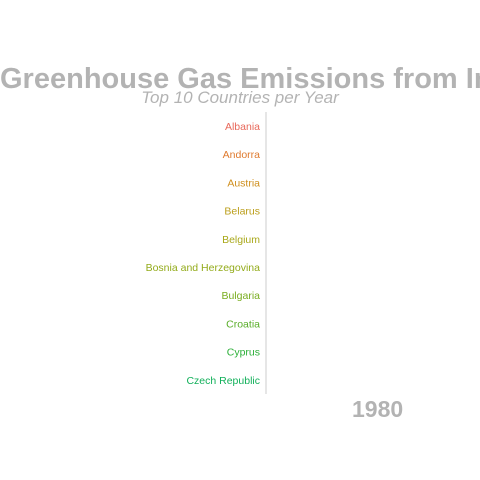  Describe the element at coordinates (242, 127) in the screenshot. I see `category-label: Albania` at that location.